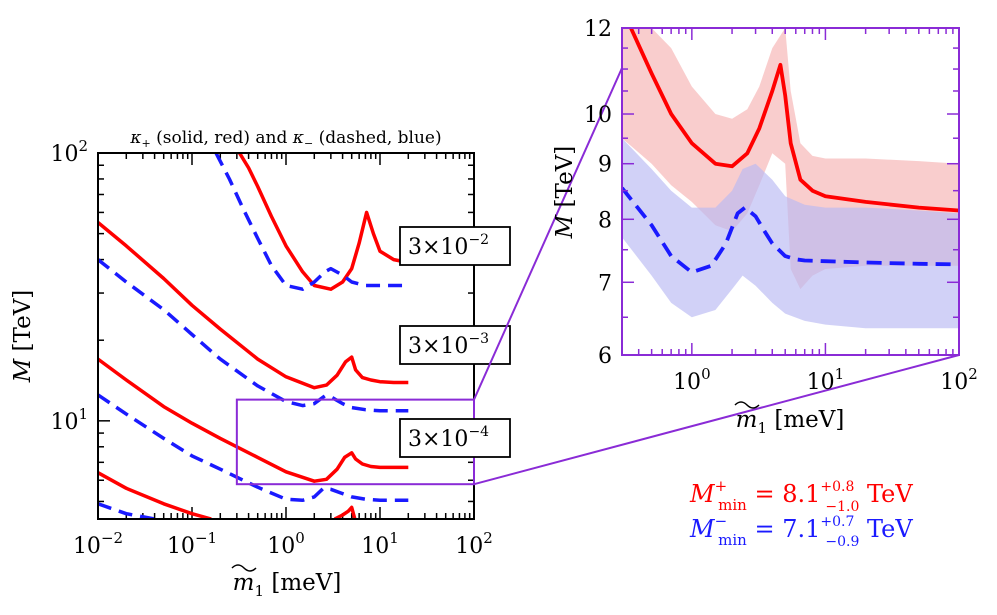 The width and height of the screenshot is (997, 615). I want to click on main-x-tick-label: 10⁰, so click(286, 544).